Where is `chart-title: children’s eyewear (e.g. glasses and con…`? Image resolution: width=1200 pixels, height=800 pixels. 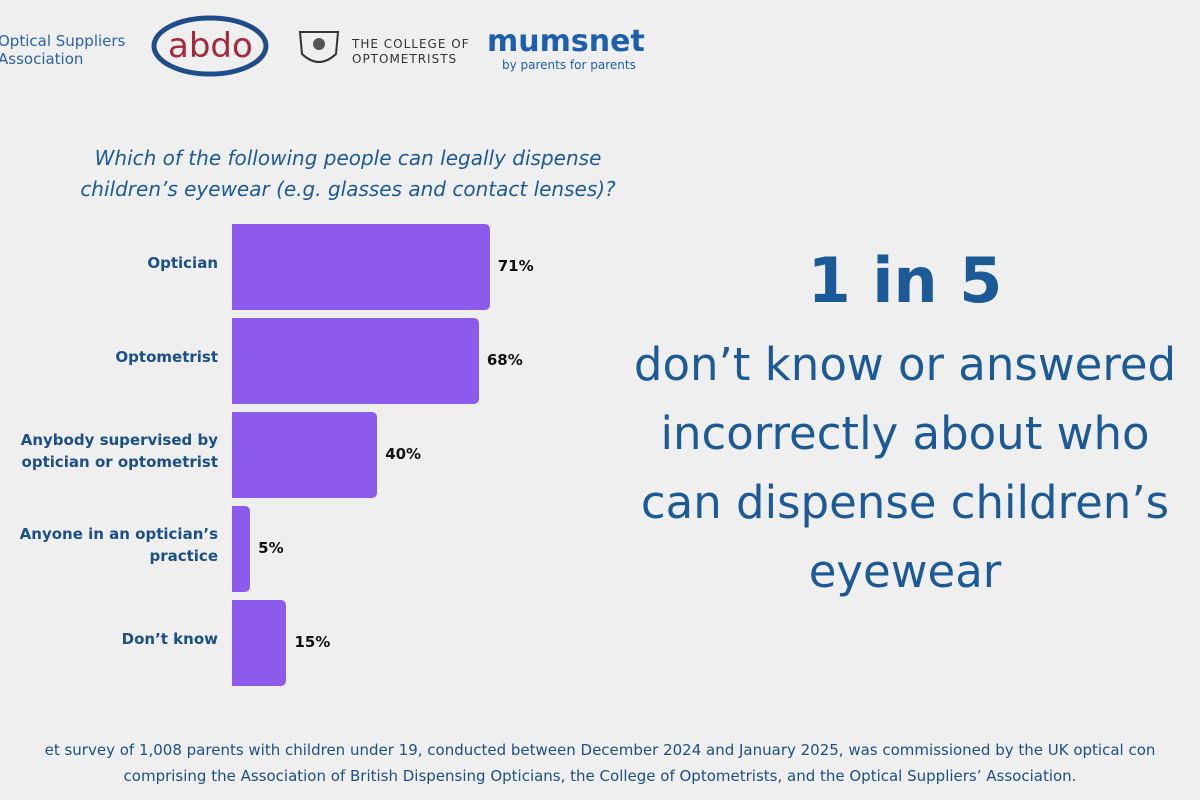 chart-title: children’s eyewear (e.g. glasses and con… is located at coordinates (348, 189).